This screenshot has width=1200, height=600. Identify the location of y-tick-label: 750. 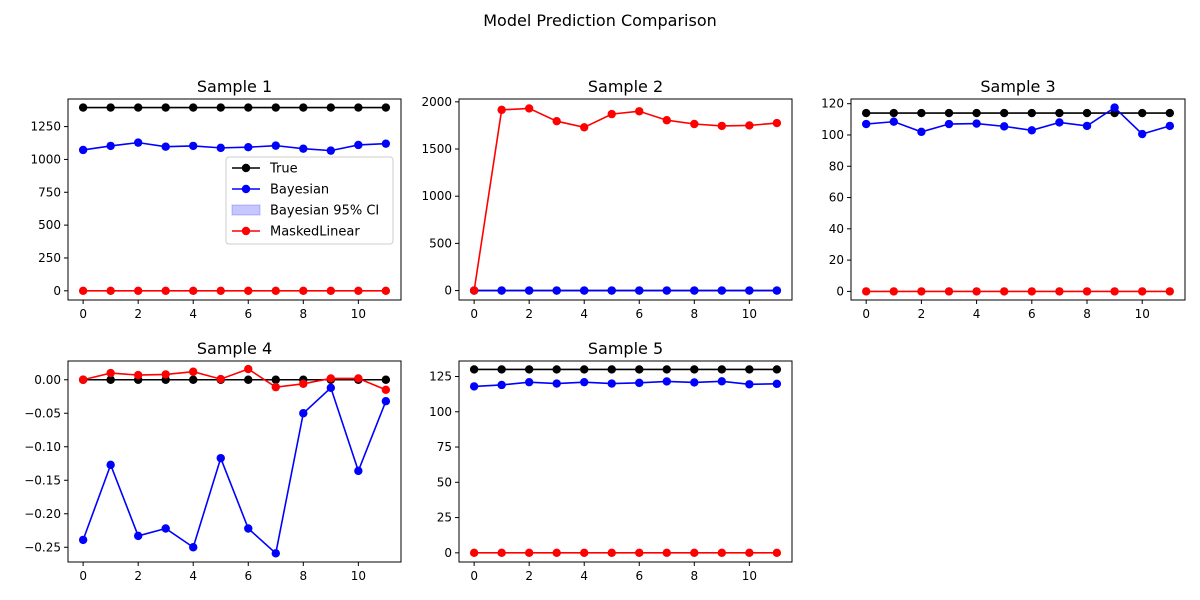
(49, 192).